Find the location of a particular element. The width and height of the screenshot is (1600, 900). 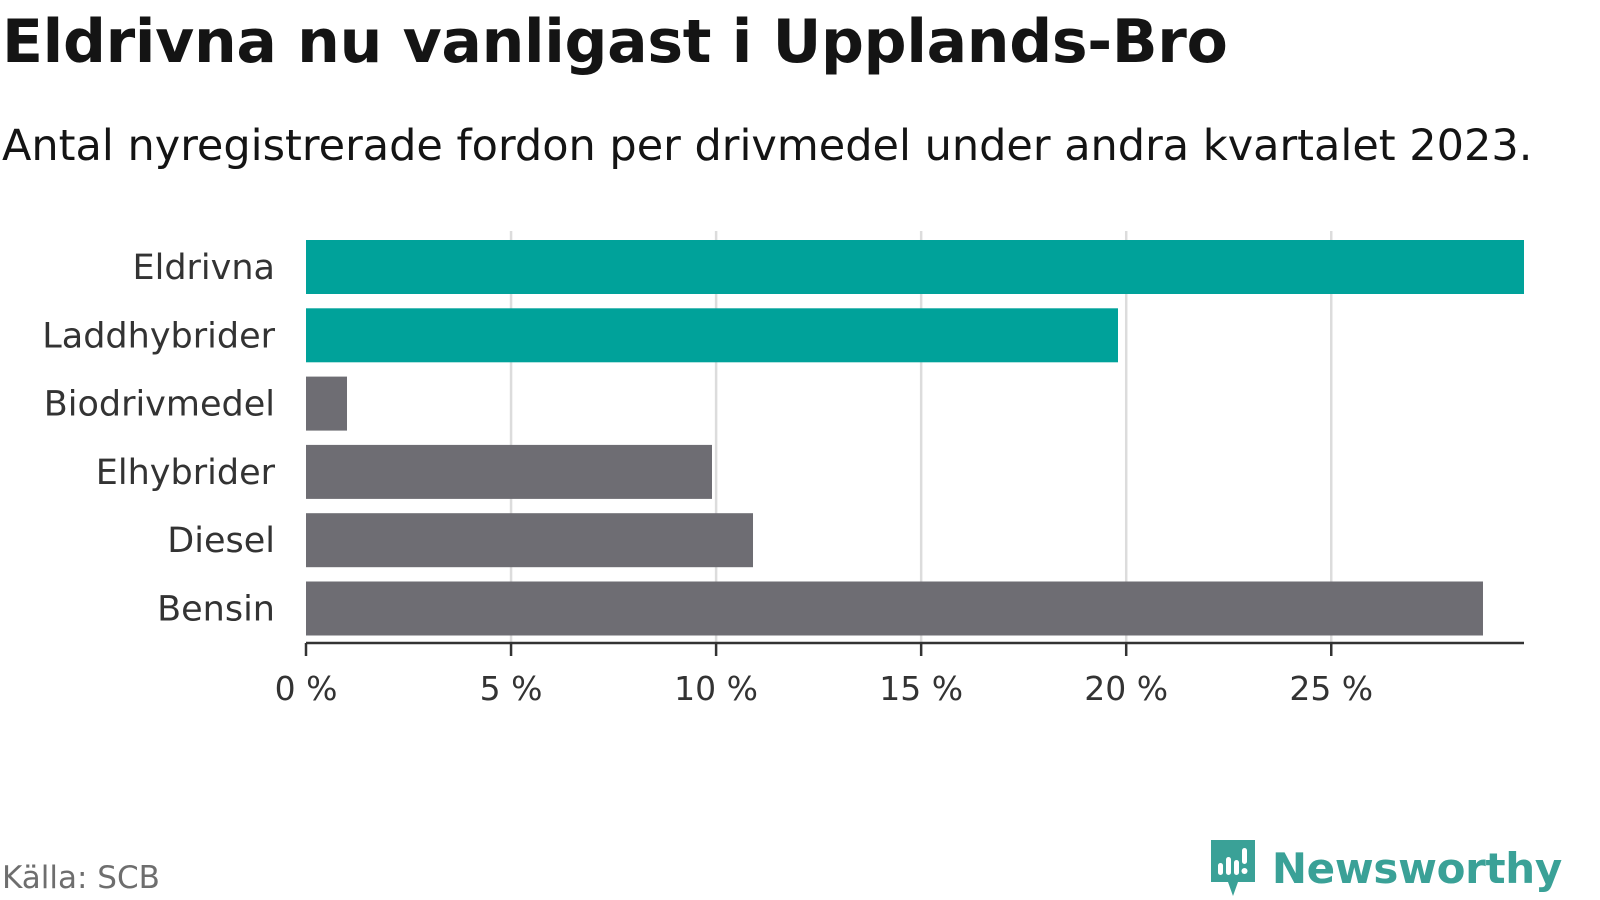

bar-eldrivna is located at coordinates (915, 267).